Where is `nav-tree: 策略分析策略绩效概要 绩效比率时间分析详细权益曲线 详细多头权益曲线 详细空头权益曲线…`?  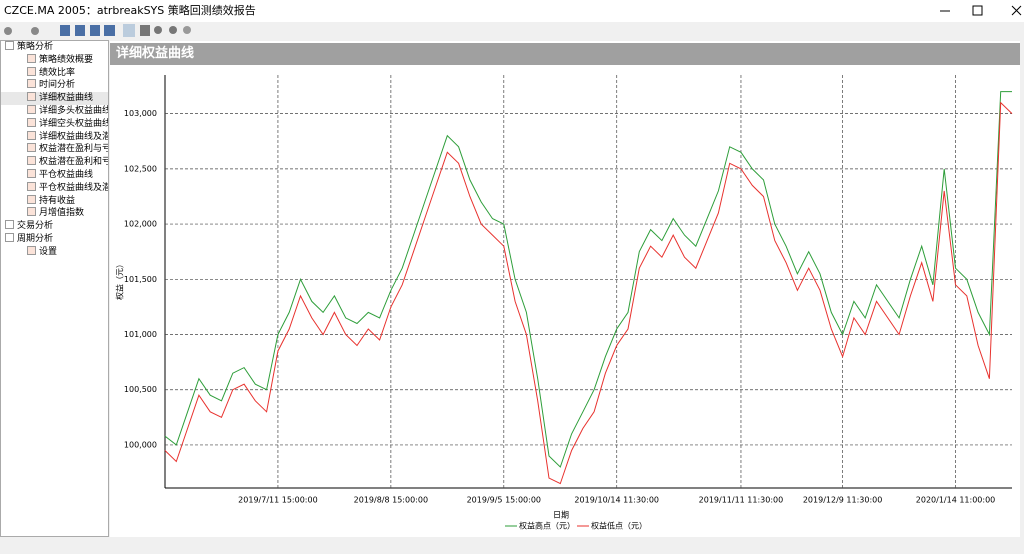
nav-tree: 策略分析策略绩效概要 绩效比率时间分析详细权益曲线 详细多头权益曲线 详细空头权益曲线… is located at coordinates (54, 288).